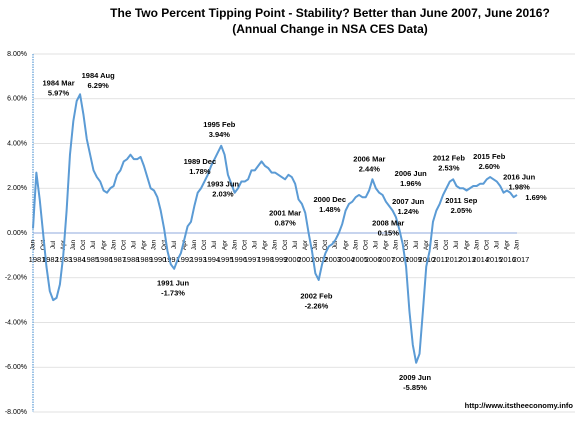  What do you see at coordinates (373, 259) in the screenshot?
I see `x-year-label: 2006` at bounding box center [373, 259].